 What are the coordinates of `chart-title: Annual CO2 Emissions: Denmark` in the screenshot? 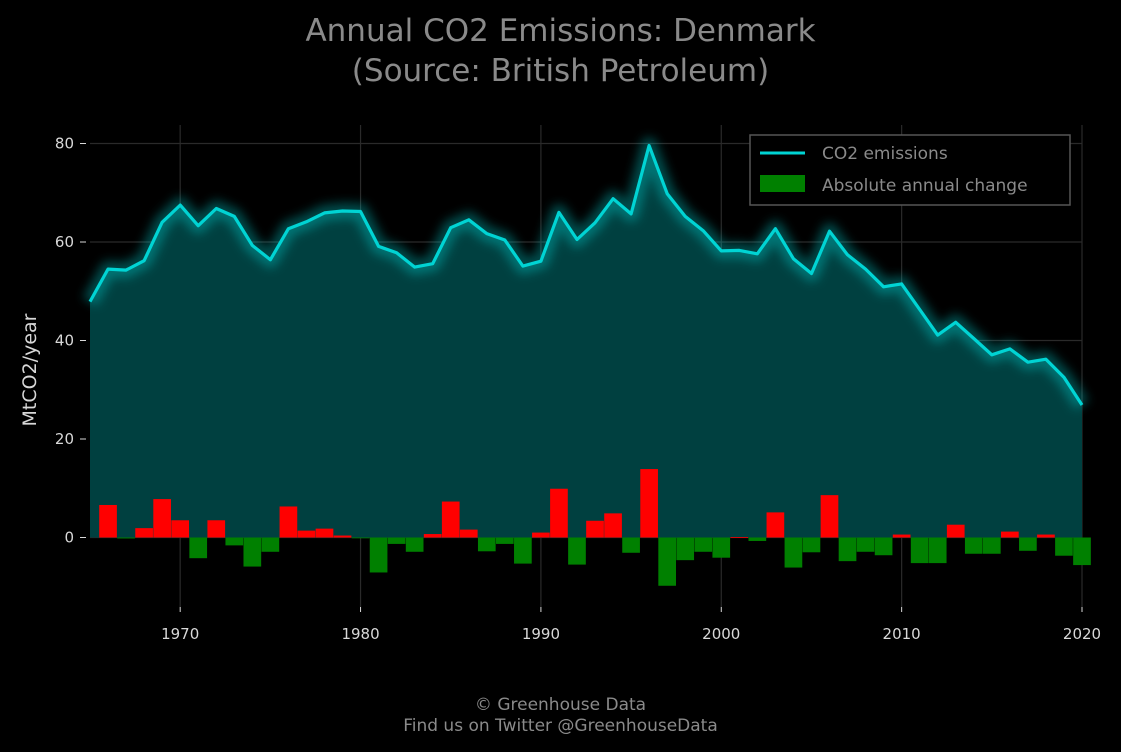 It's located at (560, 31).